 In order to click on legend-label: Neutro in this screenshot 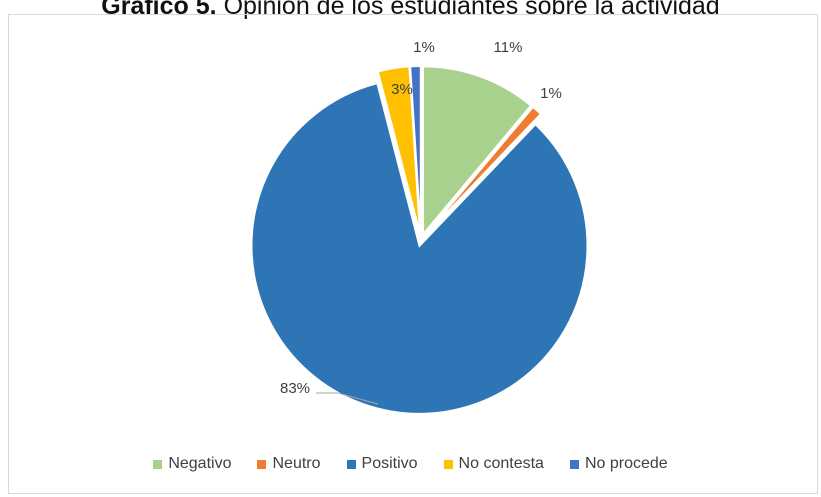, I will do `click(296, 463)`.